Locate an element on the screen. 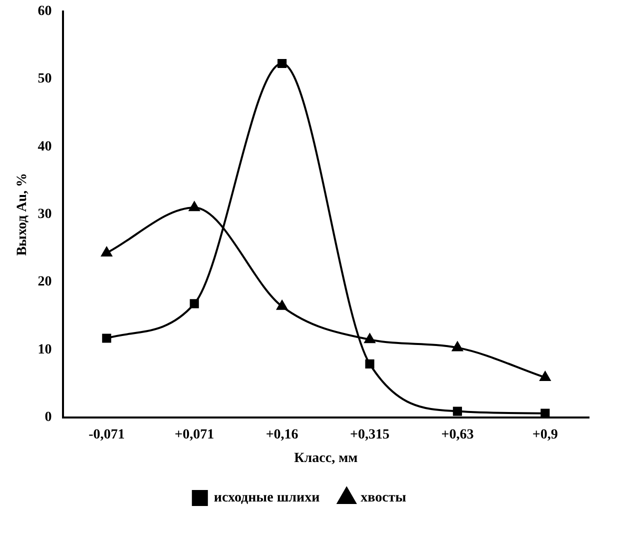 This screenshot has width=619, height=535. y-tick-label: 60 is located at coordinates (45, 12).